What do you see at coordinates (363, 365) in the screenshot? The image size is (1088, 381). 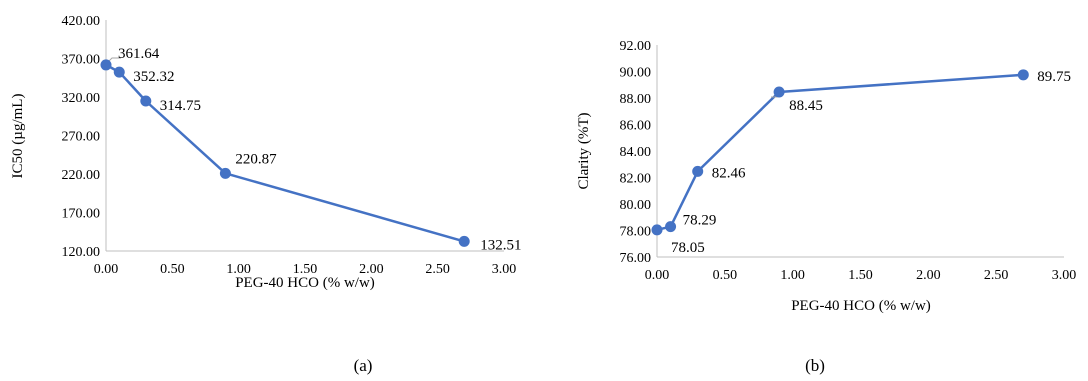 I see `panel-label: (a)` at bounding box center [363, 365].